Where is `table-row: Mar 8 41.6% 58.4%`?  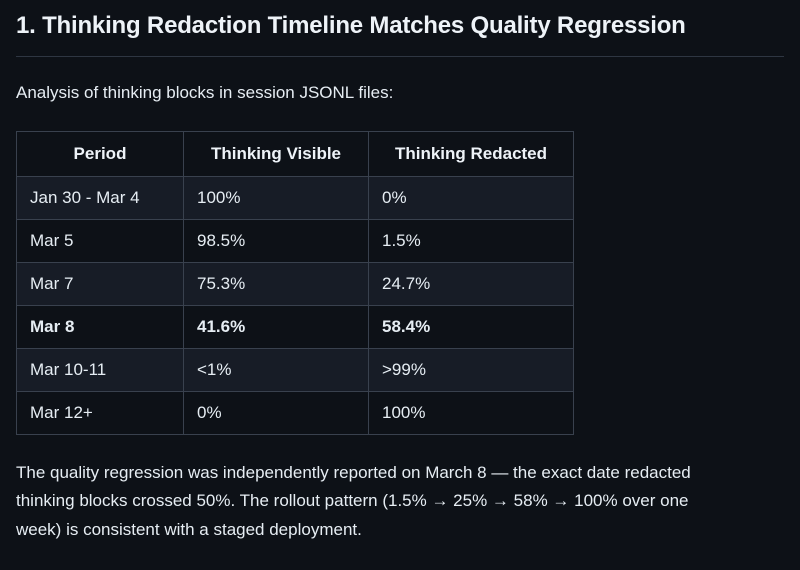
table-row: Mar 8 41.6% 58.4% is located at coordinates (295, 326).